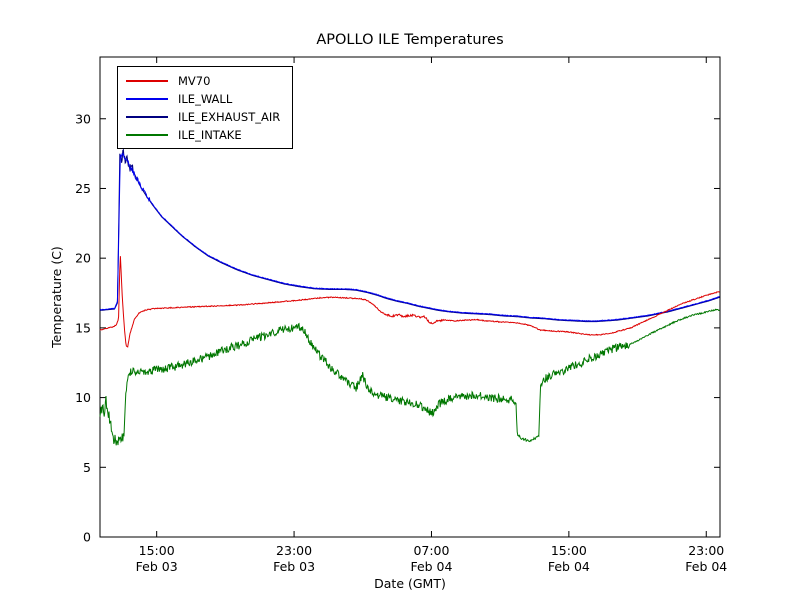 This screenshot has height=600, width=800. I want to click on y-tick-label: 25, so click(83, 188).